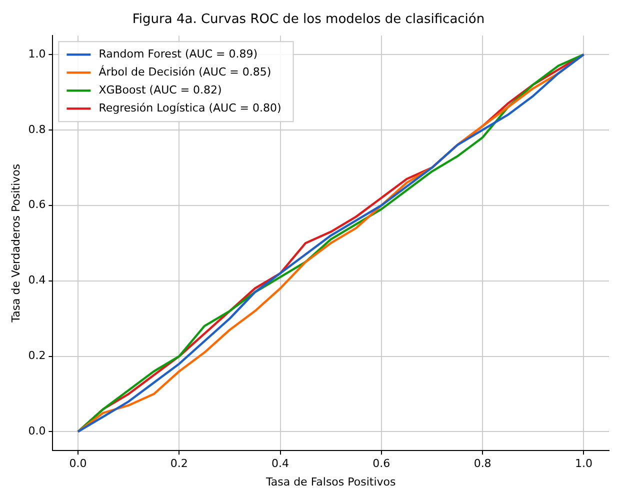  I want to click on chart-title: Figura 4a. Curvas ROC de los modelos de clasificación, so click(308, 20).